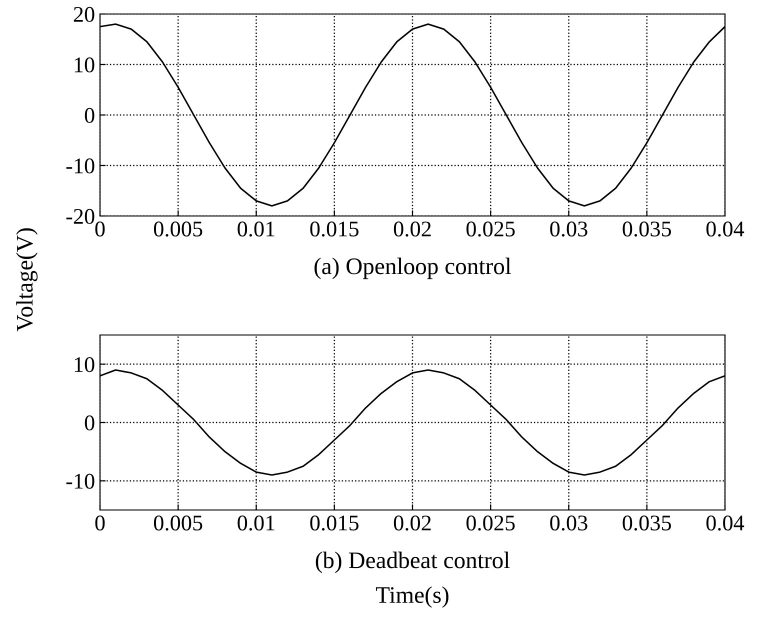 This screenshot has height=621, width=768. I want to click on text: (b) Deadbeat control, so click(413, 563).